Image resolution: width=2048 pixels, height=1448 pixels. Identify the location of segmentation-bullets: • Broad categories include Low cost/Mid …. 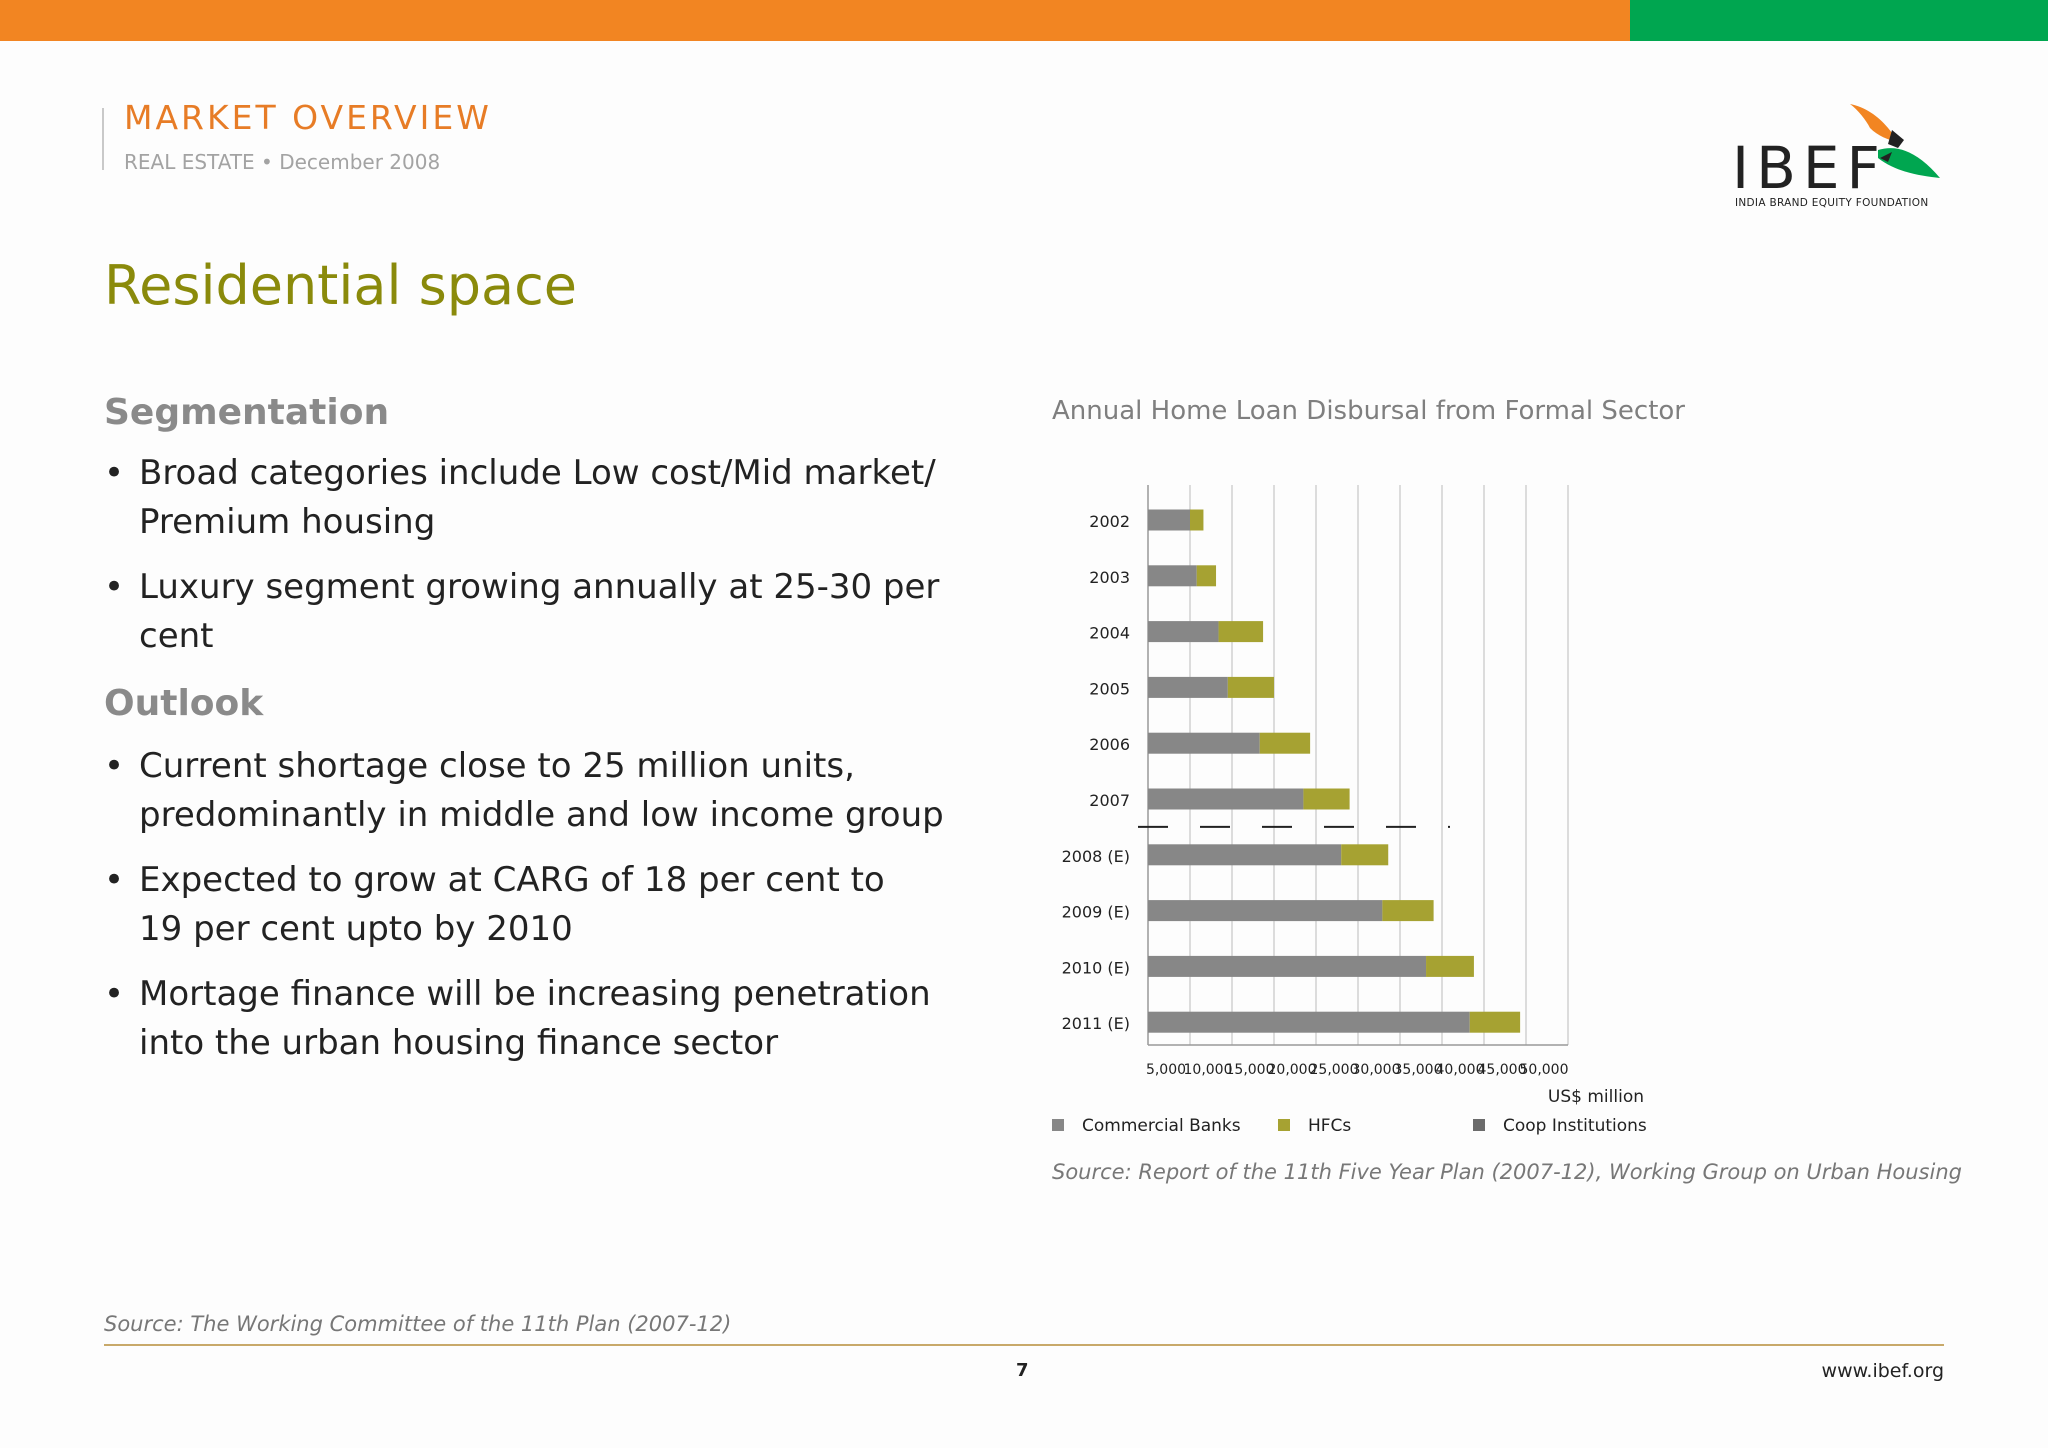
(544, 555).